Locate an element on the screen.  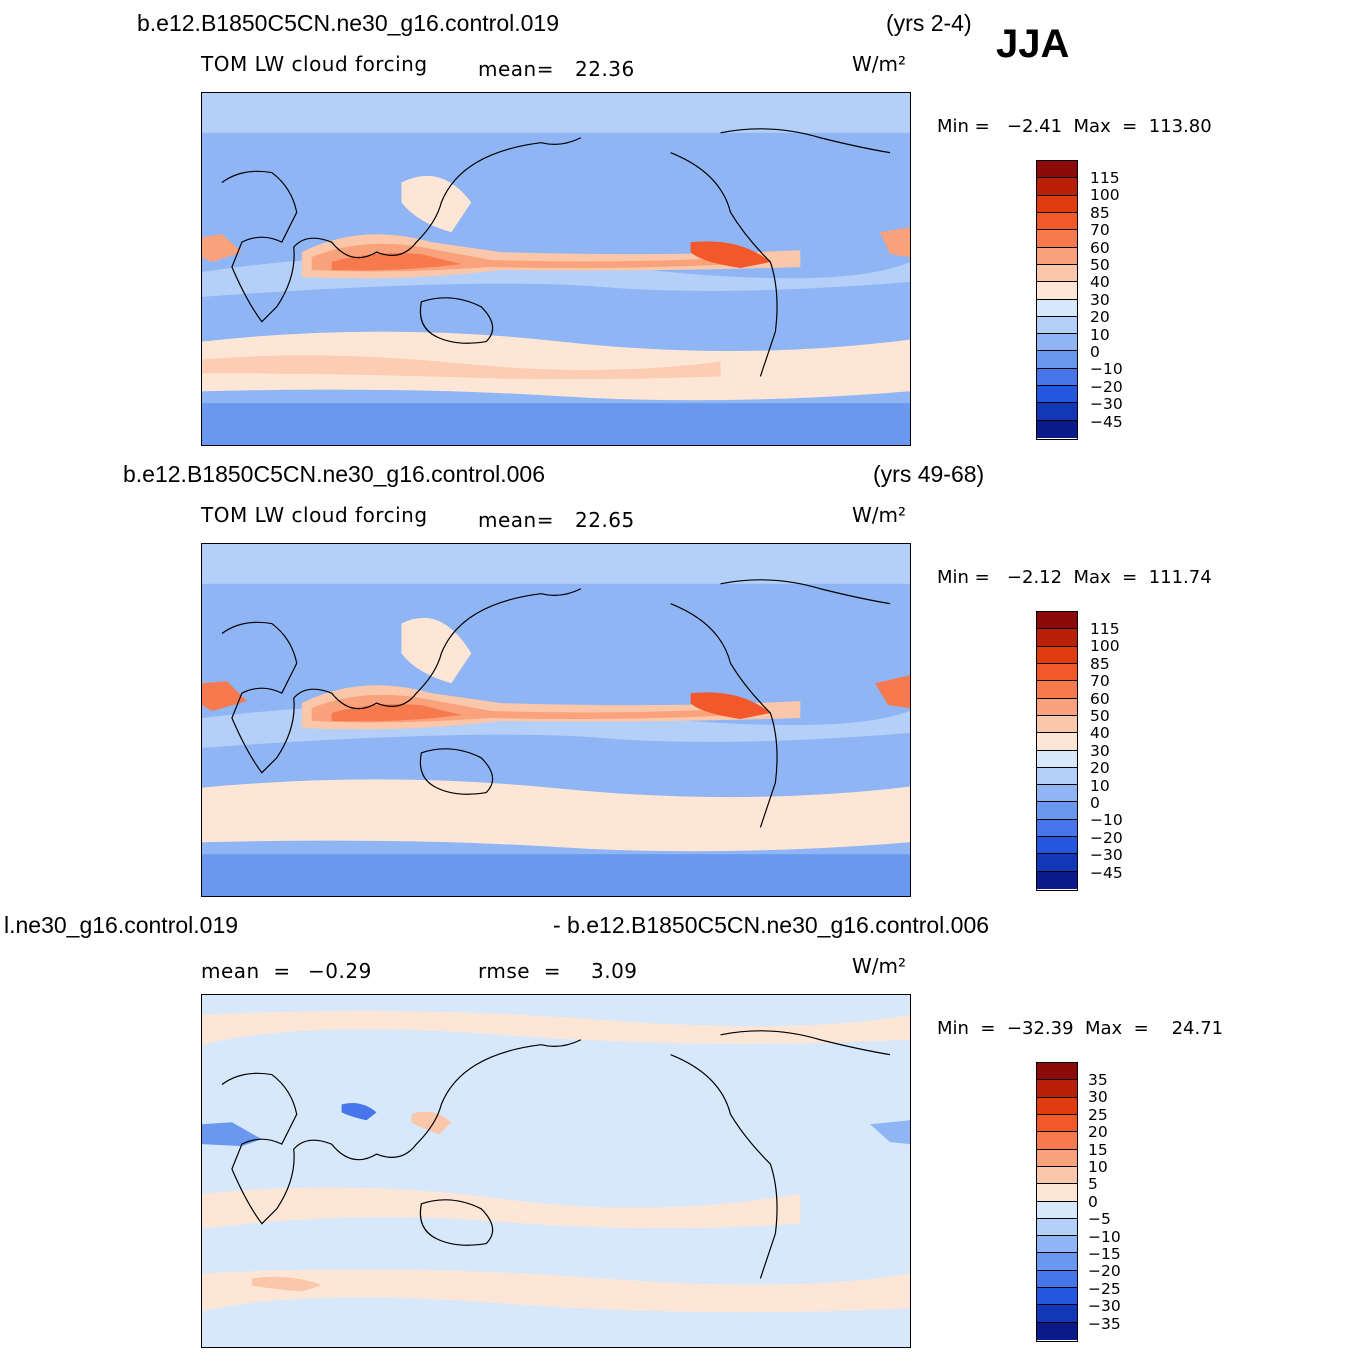
panel3-map-field is located at coordinates (556, 1171).